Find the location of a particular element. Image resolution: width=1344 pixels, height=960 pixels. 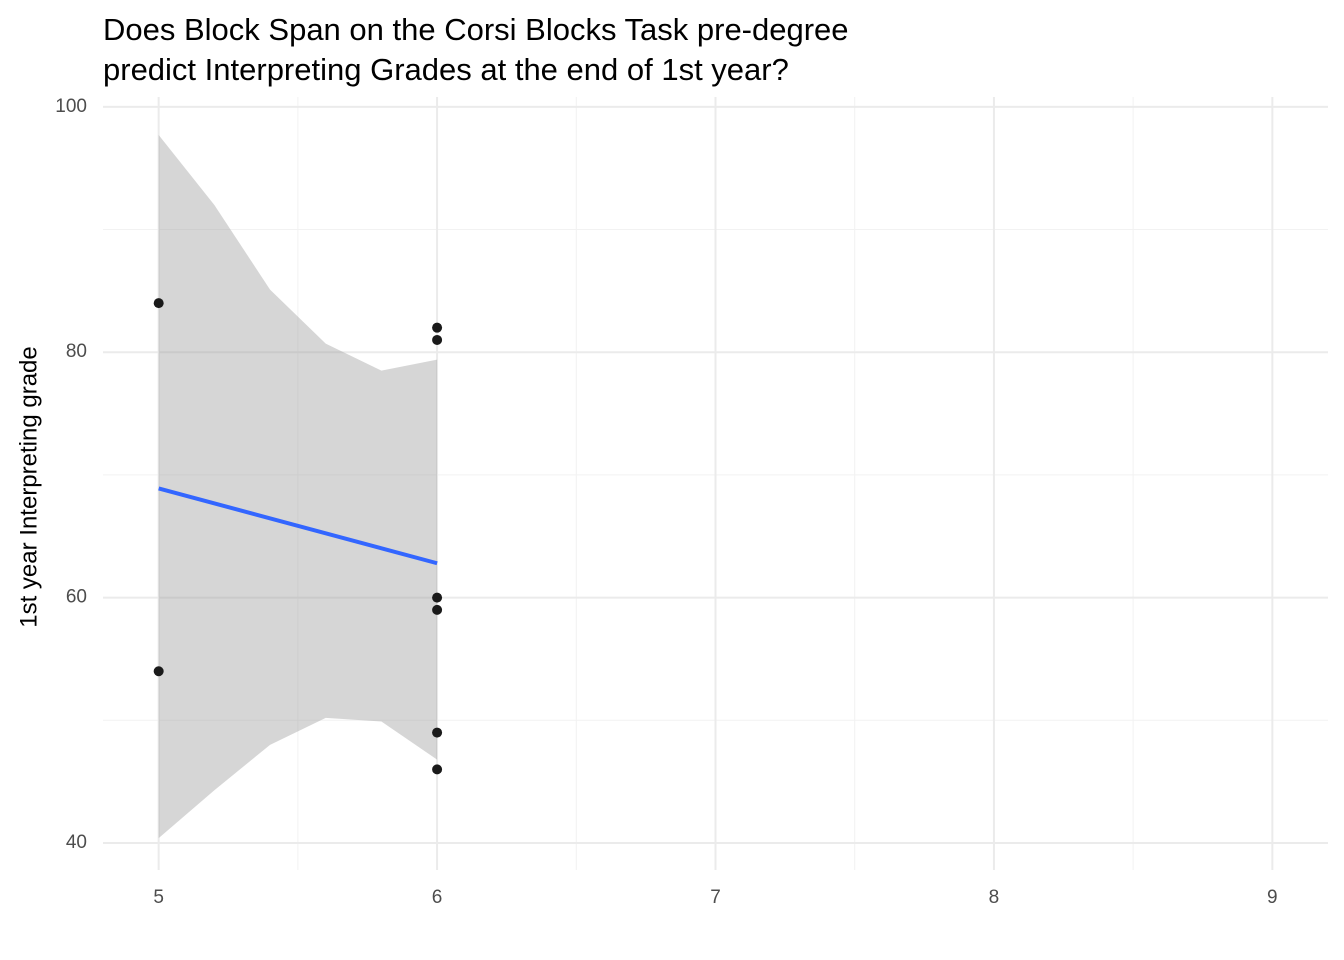

y-tick-label: 40 is located at coordinates (76, 842).